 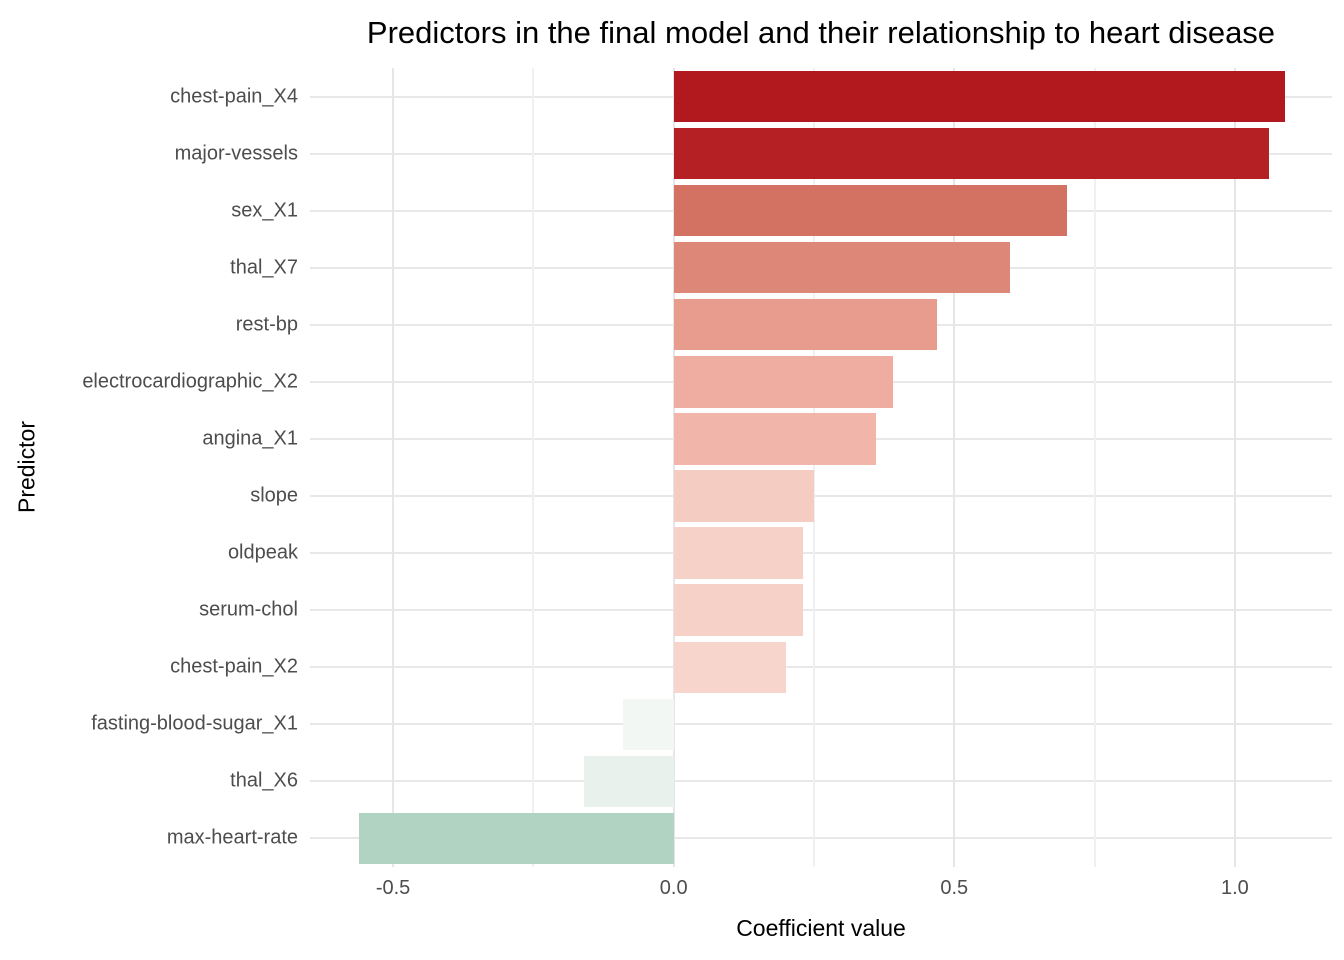 I want to click on bar-slope, so click(x=743, y=496).